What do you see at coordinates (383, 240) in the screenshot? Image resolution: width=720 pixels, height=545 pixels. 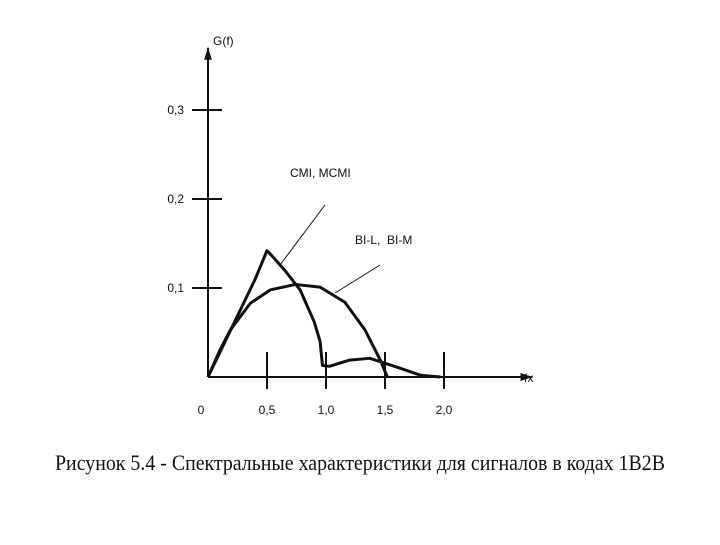 I see `series-label: BI-L, BI-M` at bounding box center [383, 240].